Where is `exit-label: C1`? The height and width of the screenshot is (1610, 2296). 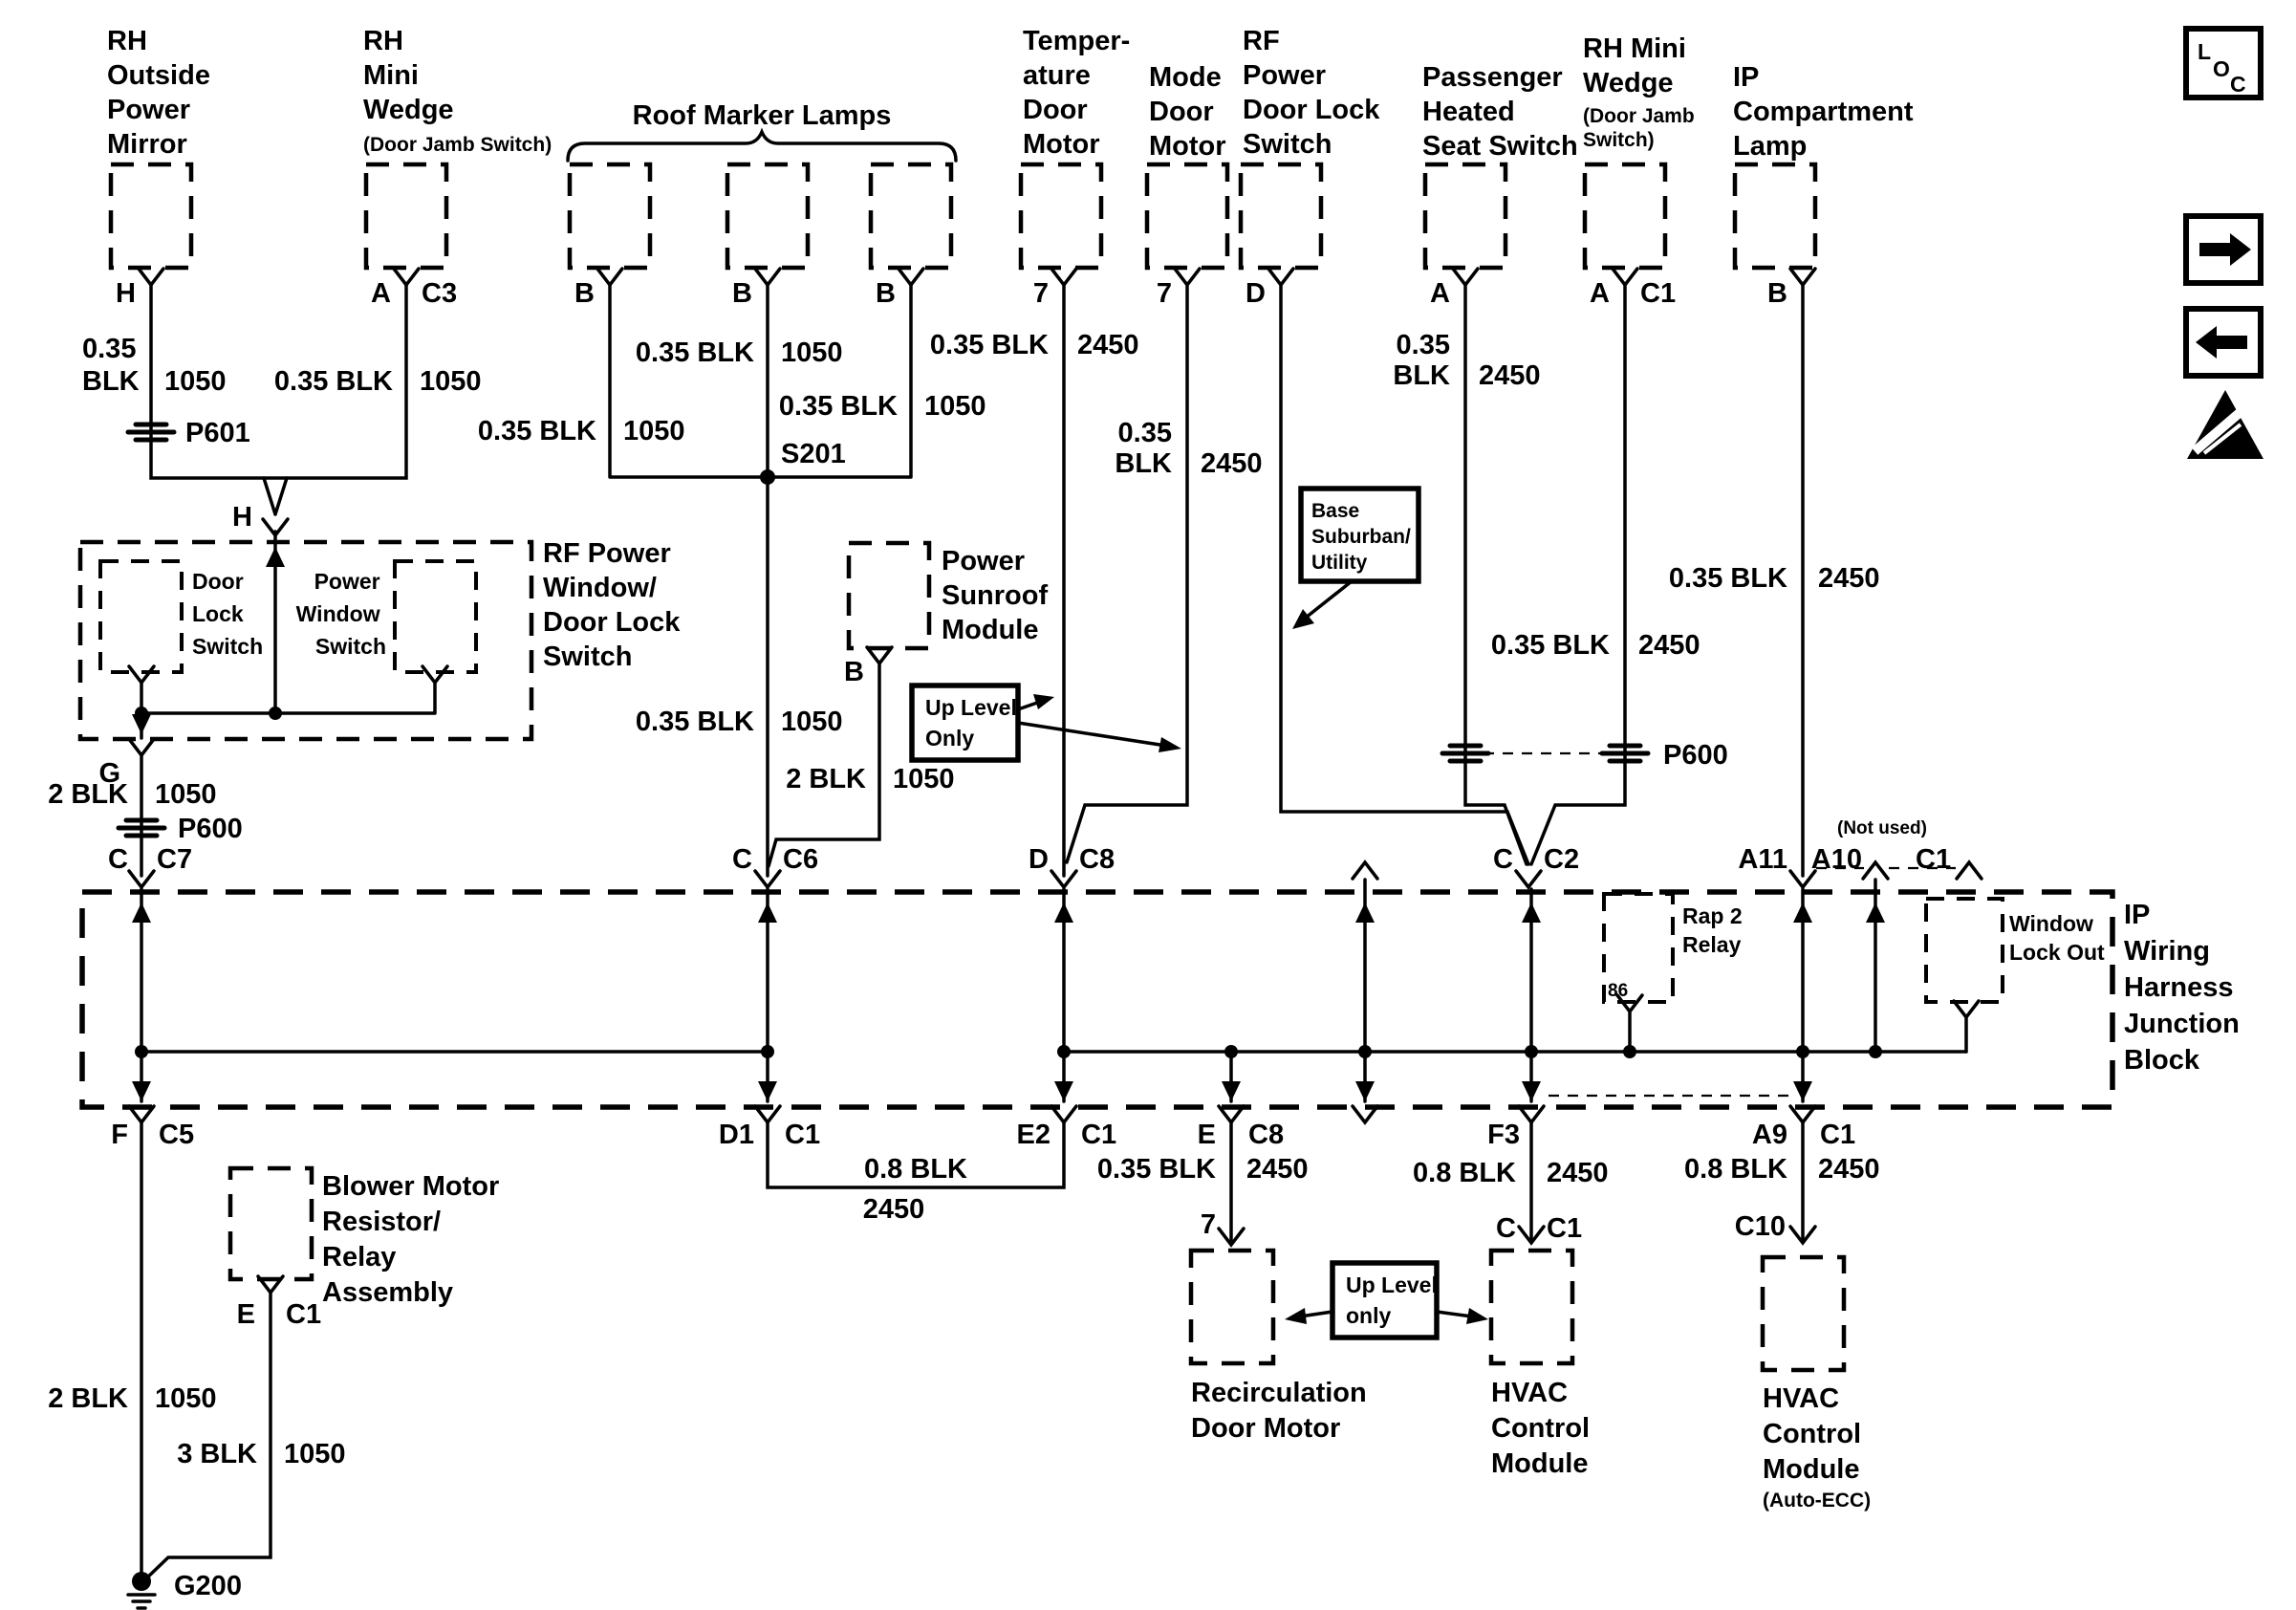
exit-label: C1 is located at coordinates (1098, 1135).